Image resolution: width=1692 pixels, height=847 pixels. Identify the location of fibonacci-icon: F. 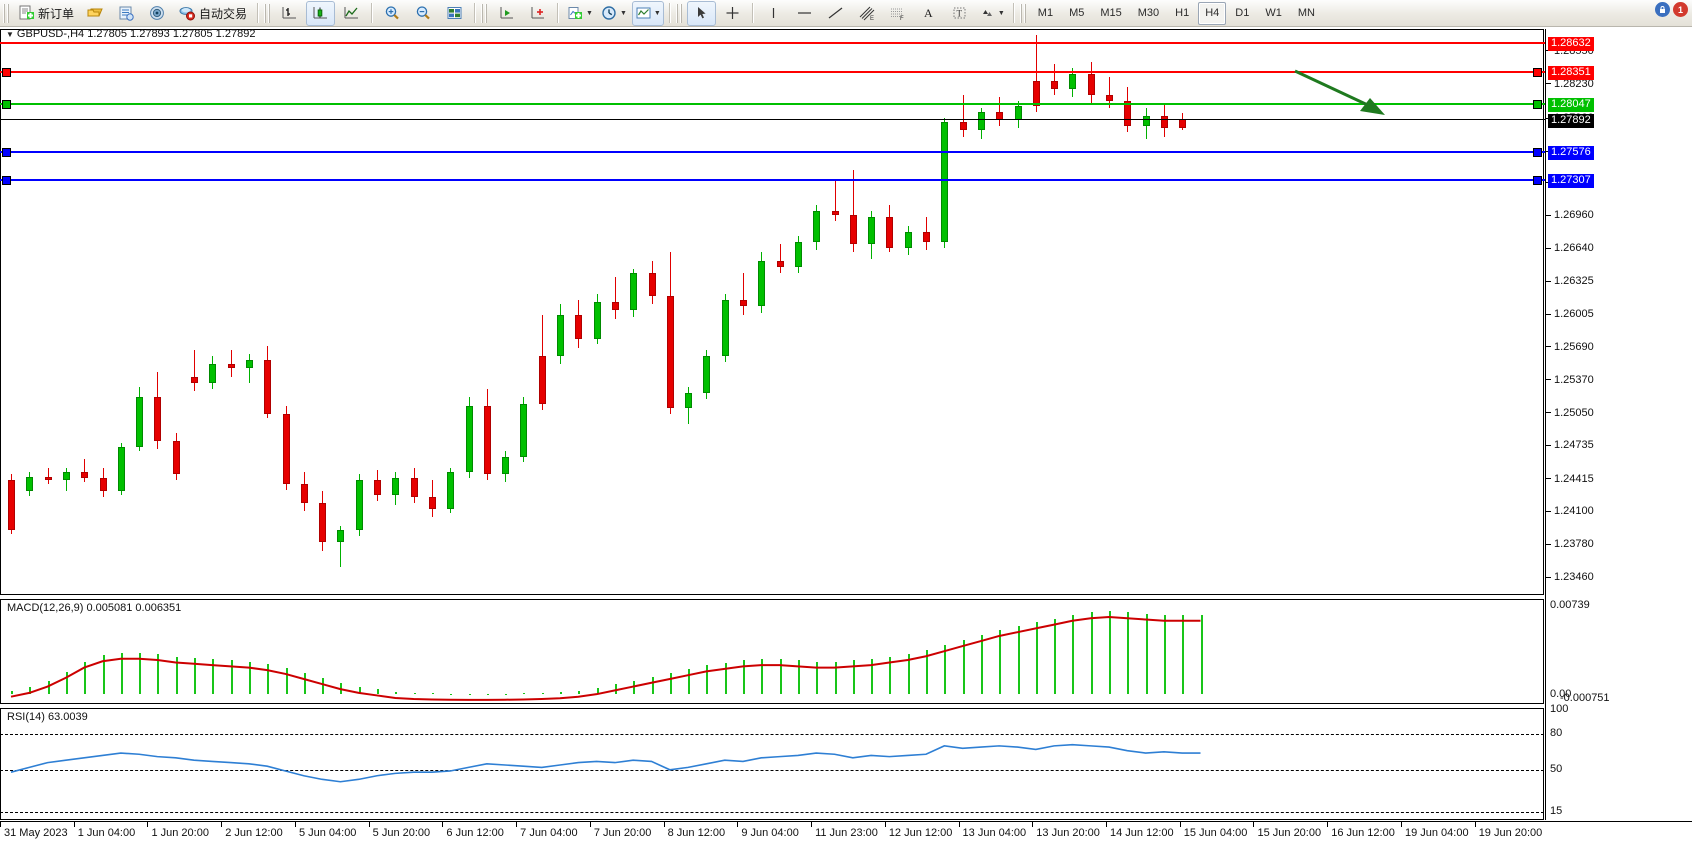
(897, 14).